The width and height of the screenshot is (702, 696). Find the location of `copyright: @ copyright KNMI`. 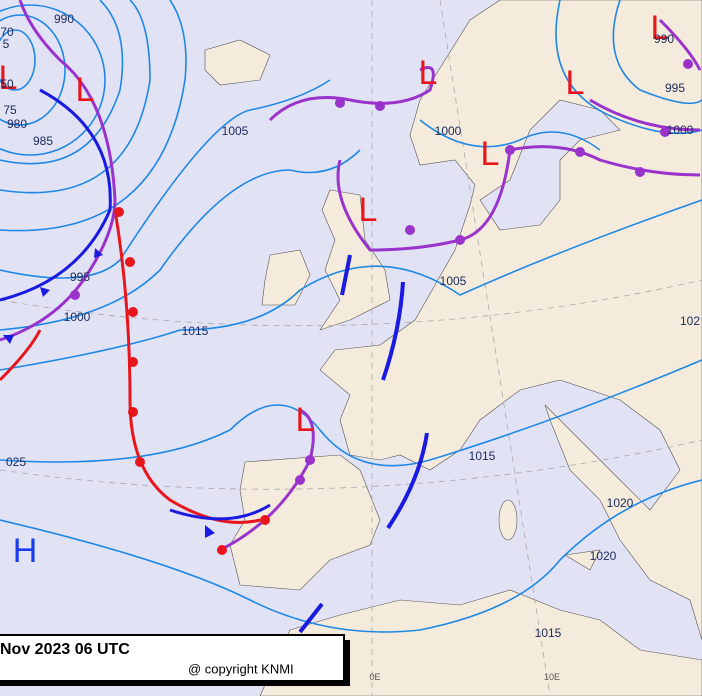

copyright: @ copyright KNMI is located at coordinates (241, 668).